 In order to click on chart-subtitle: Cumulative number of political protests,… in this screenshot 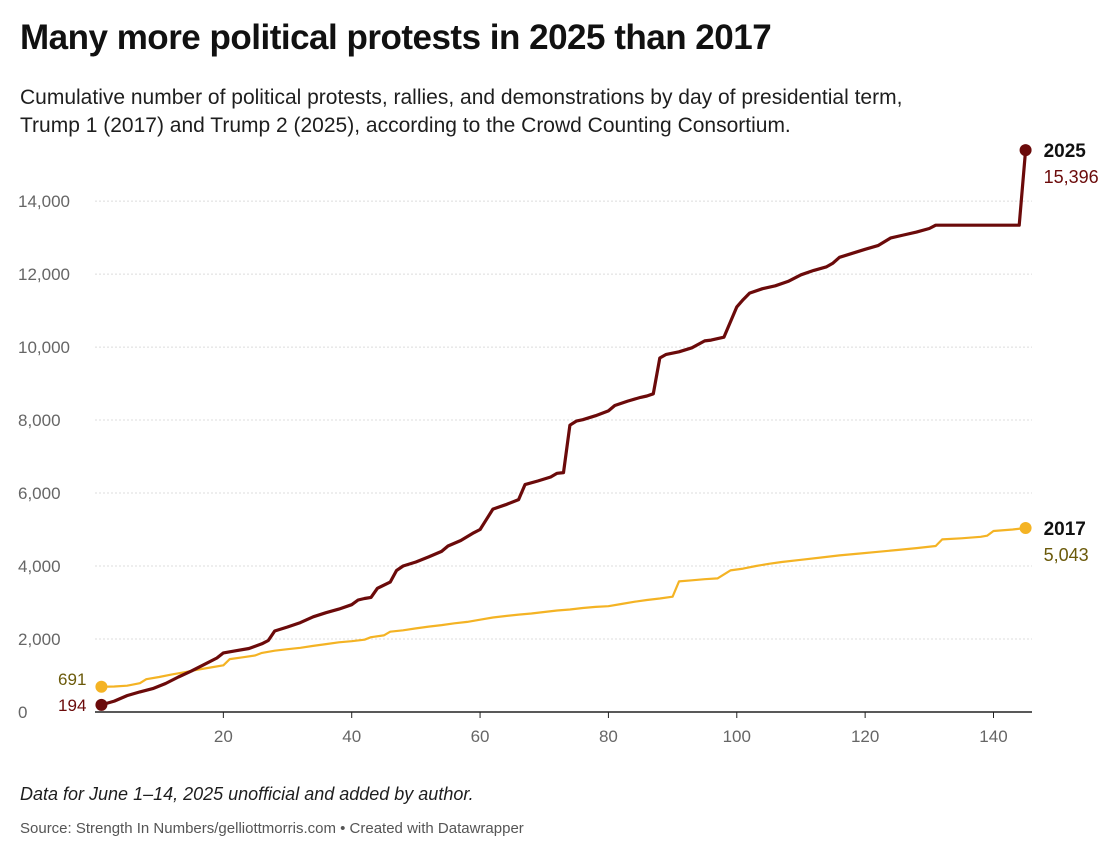, I will do `click(560, 112)`.